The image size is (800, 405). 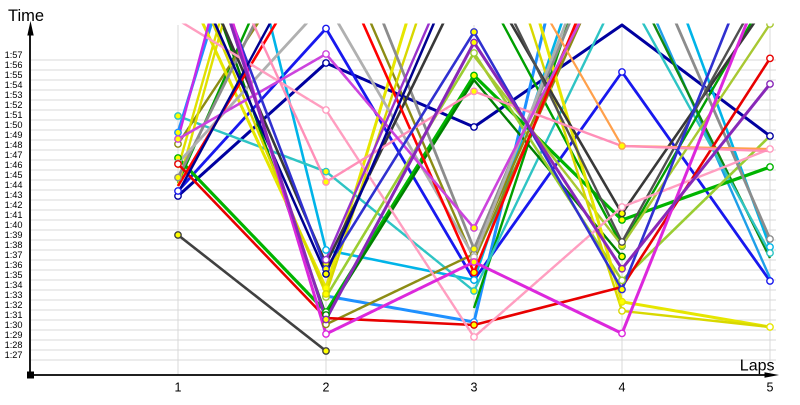 I want to click on svg-text: 1:28, so click(x=14, y=345).